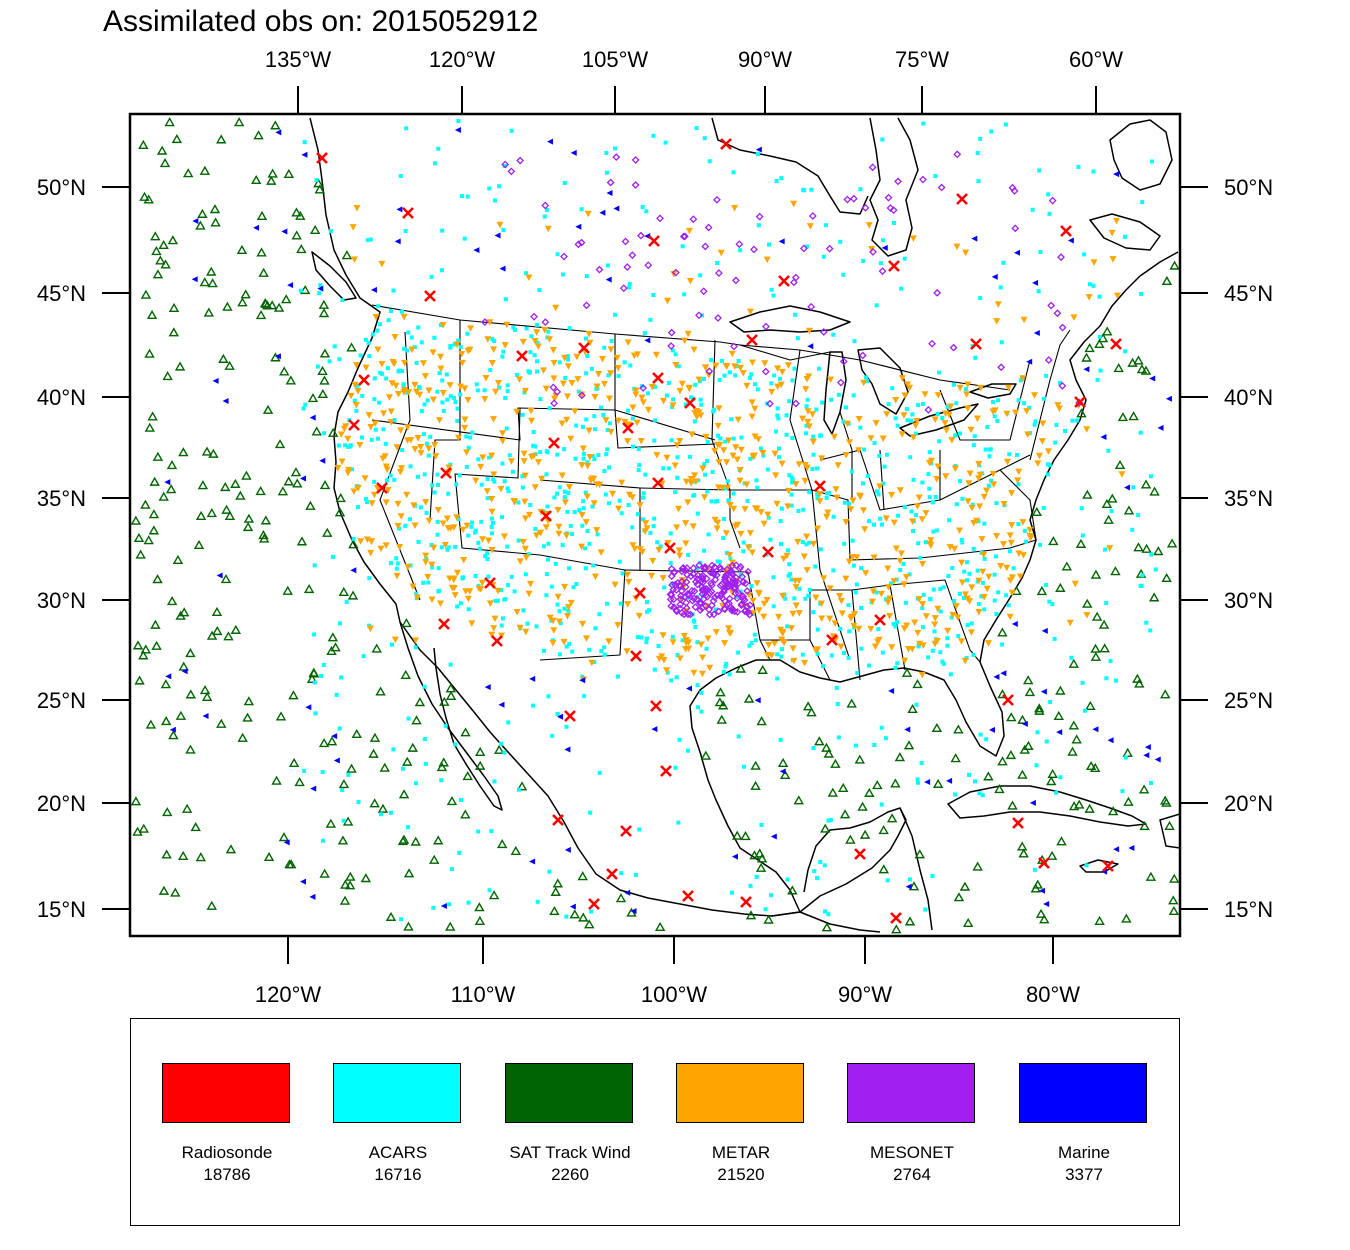 This screenshot has width=1350, height=1250. What do you see at coordinates (894, 187) in the screenshot?
I see `james-bay-coastline` at bounding box center [894, 187].